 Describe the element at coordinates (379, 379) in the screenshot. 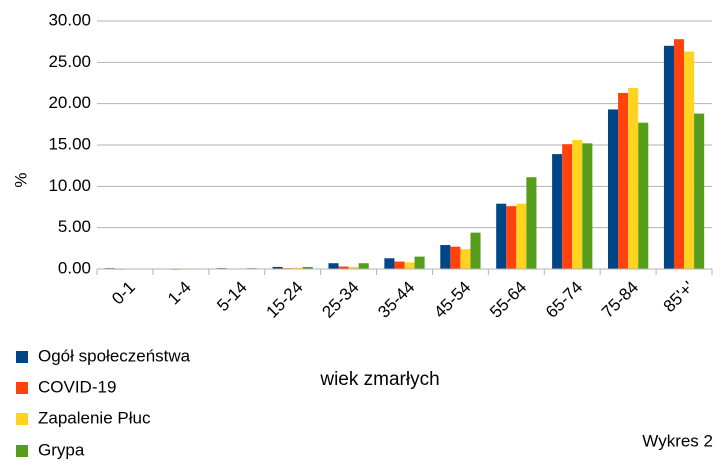

I see `x-axis-label: wiek zmarłych` at that location.